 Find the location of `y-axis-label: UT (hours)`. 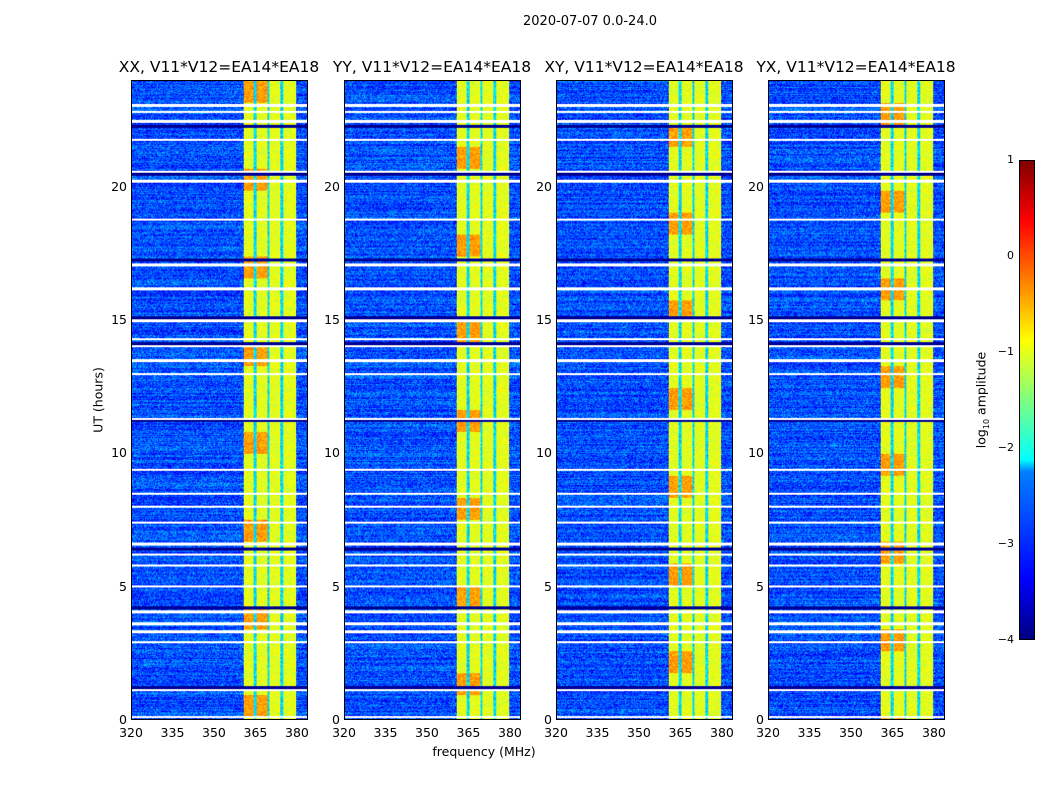

y-axis-label: UT (hours) is located at coordinates (98, 400).